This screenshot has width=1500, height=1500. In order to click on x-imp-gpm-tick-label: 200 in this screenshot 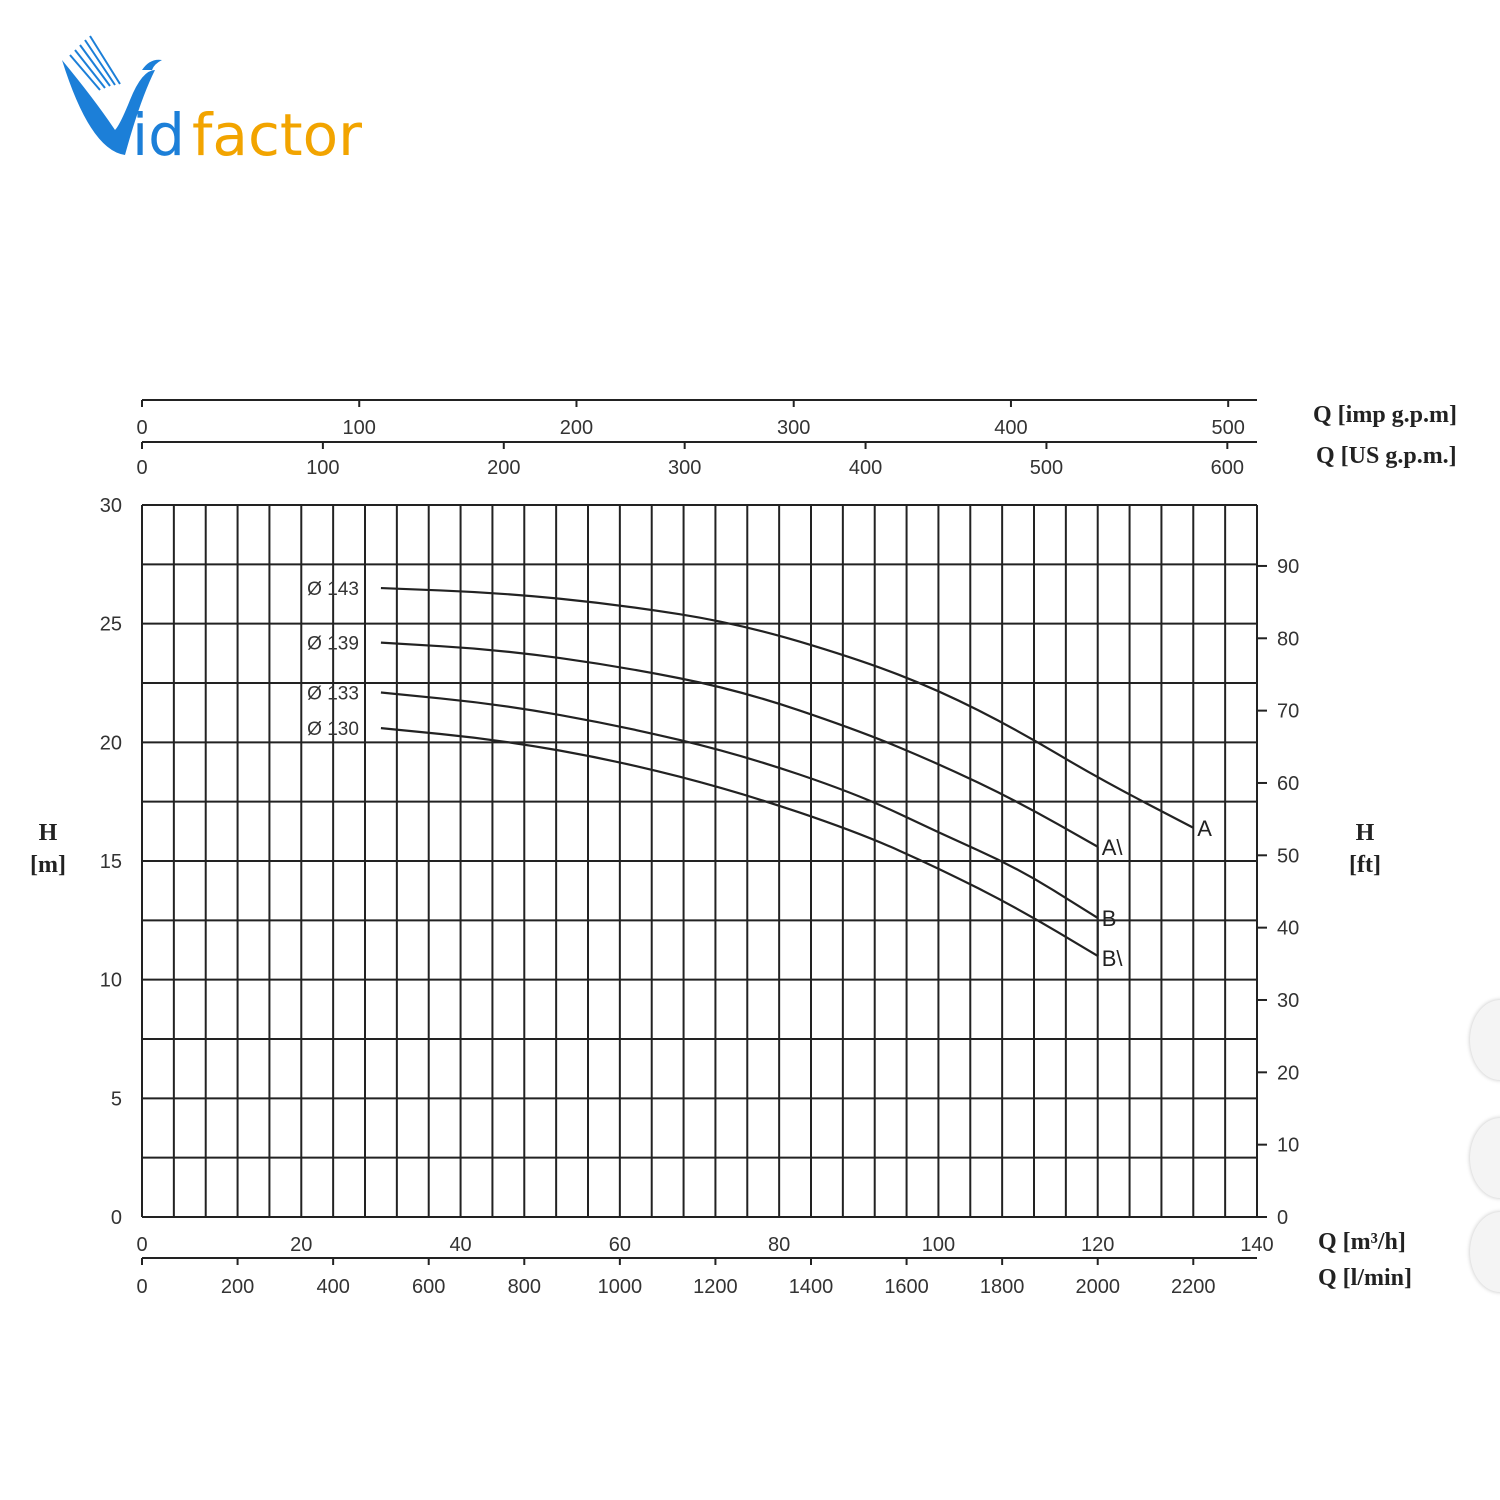, I will do `click(576, 428)`.